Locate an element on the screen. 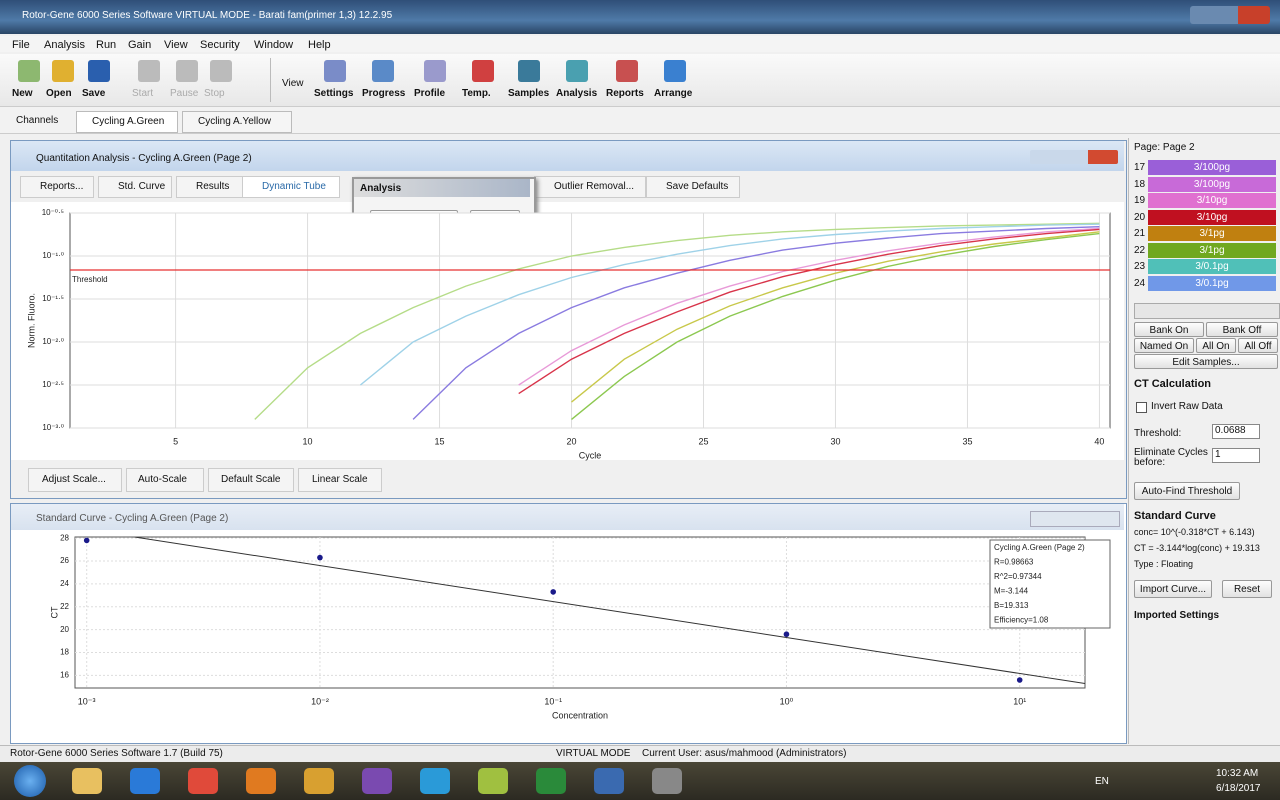 This screenshot has width=1280, height=800. equation: conc= 10^(-0.318*CT + 6.143) is located at coordinates (1194, 532).